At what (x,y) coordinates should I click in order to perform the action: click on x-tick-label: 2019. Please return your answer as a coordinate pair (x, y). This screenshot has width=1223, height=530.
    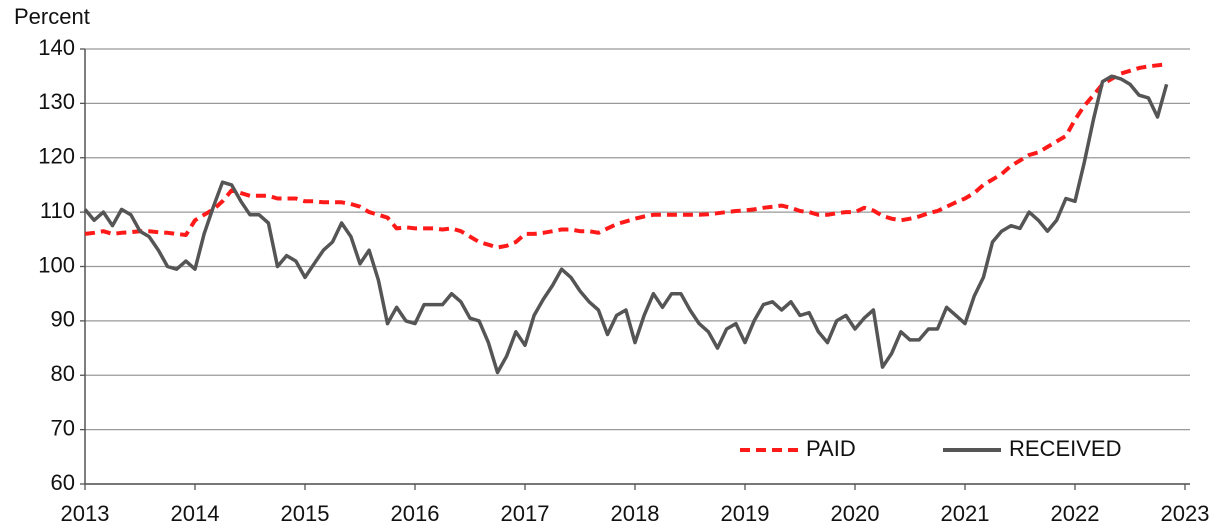
    Looking at the image, I should click on (745, 513).